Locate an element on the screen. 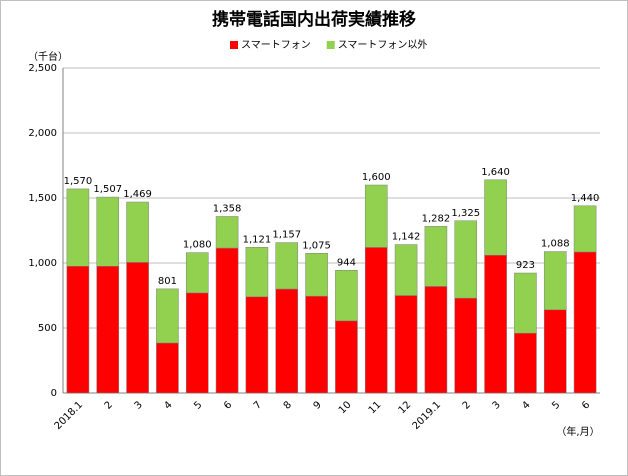 The image size is (628, 476). total-label: 1,600 is located at coordinates (376, 177).